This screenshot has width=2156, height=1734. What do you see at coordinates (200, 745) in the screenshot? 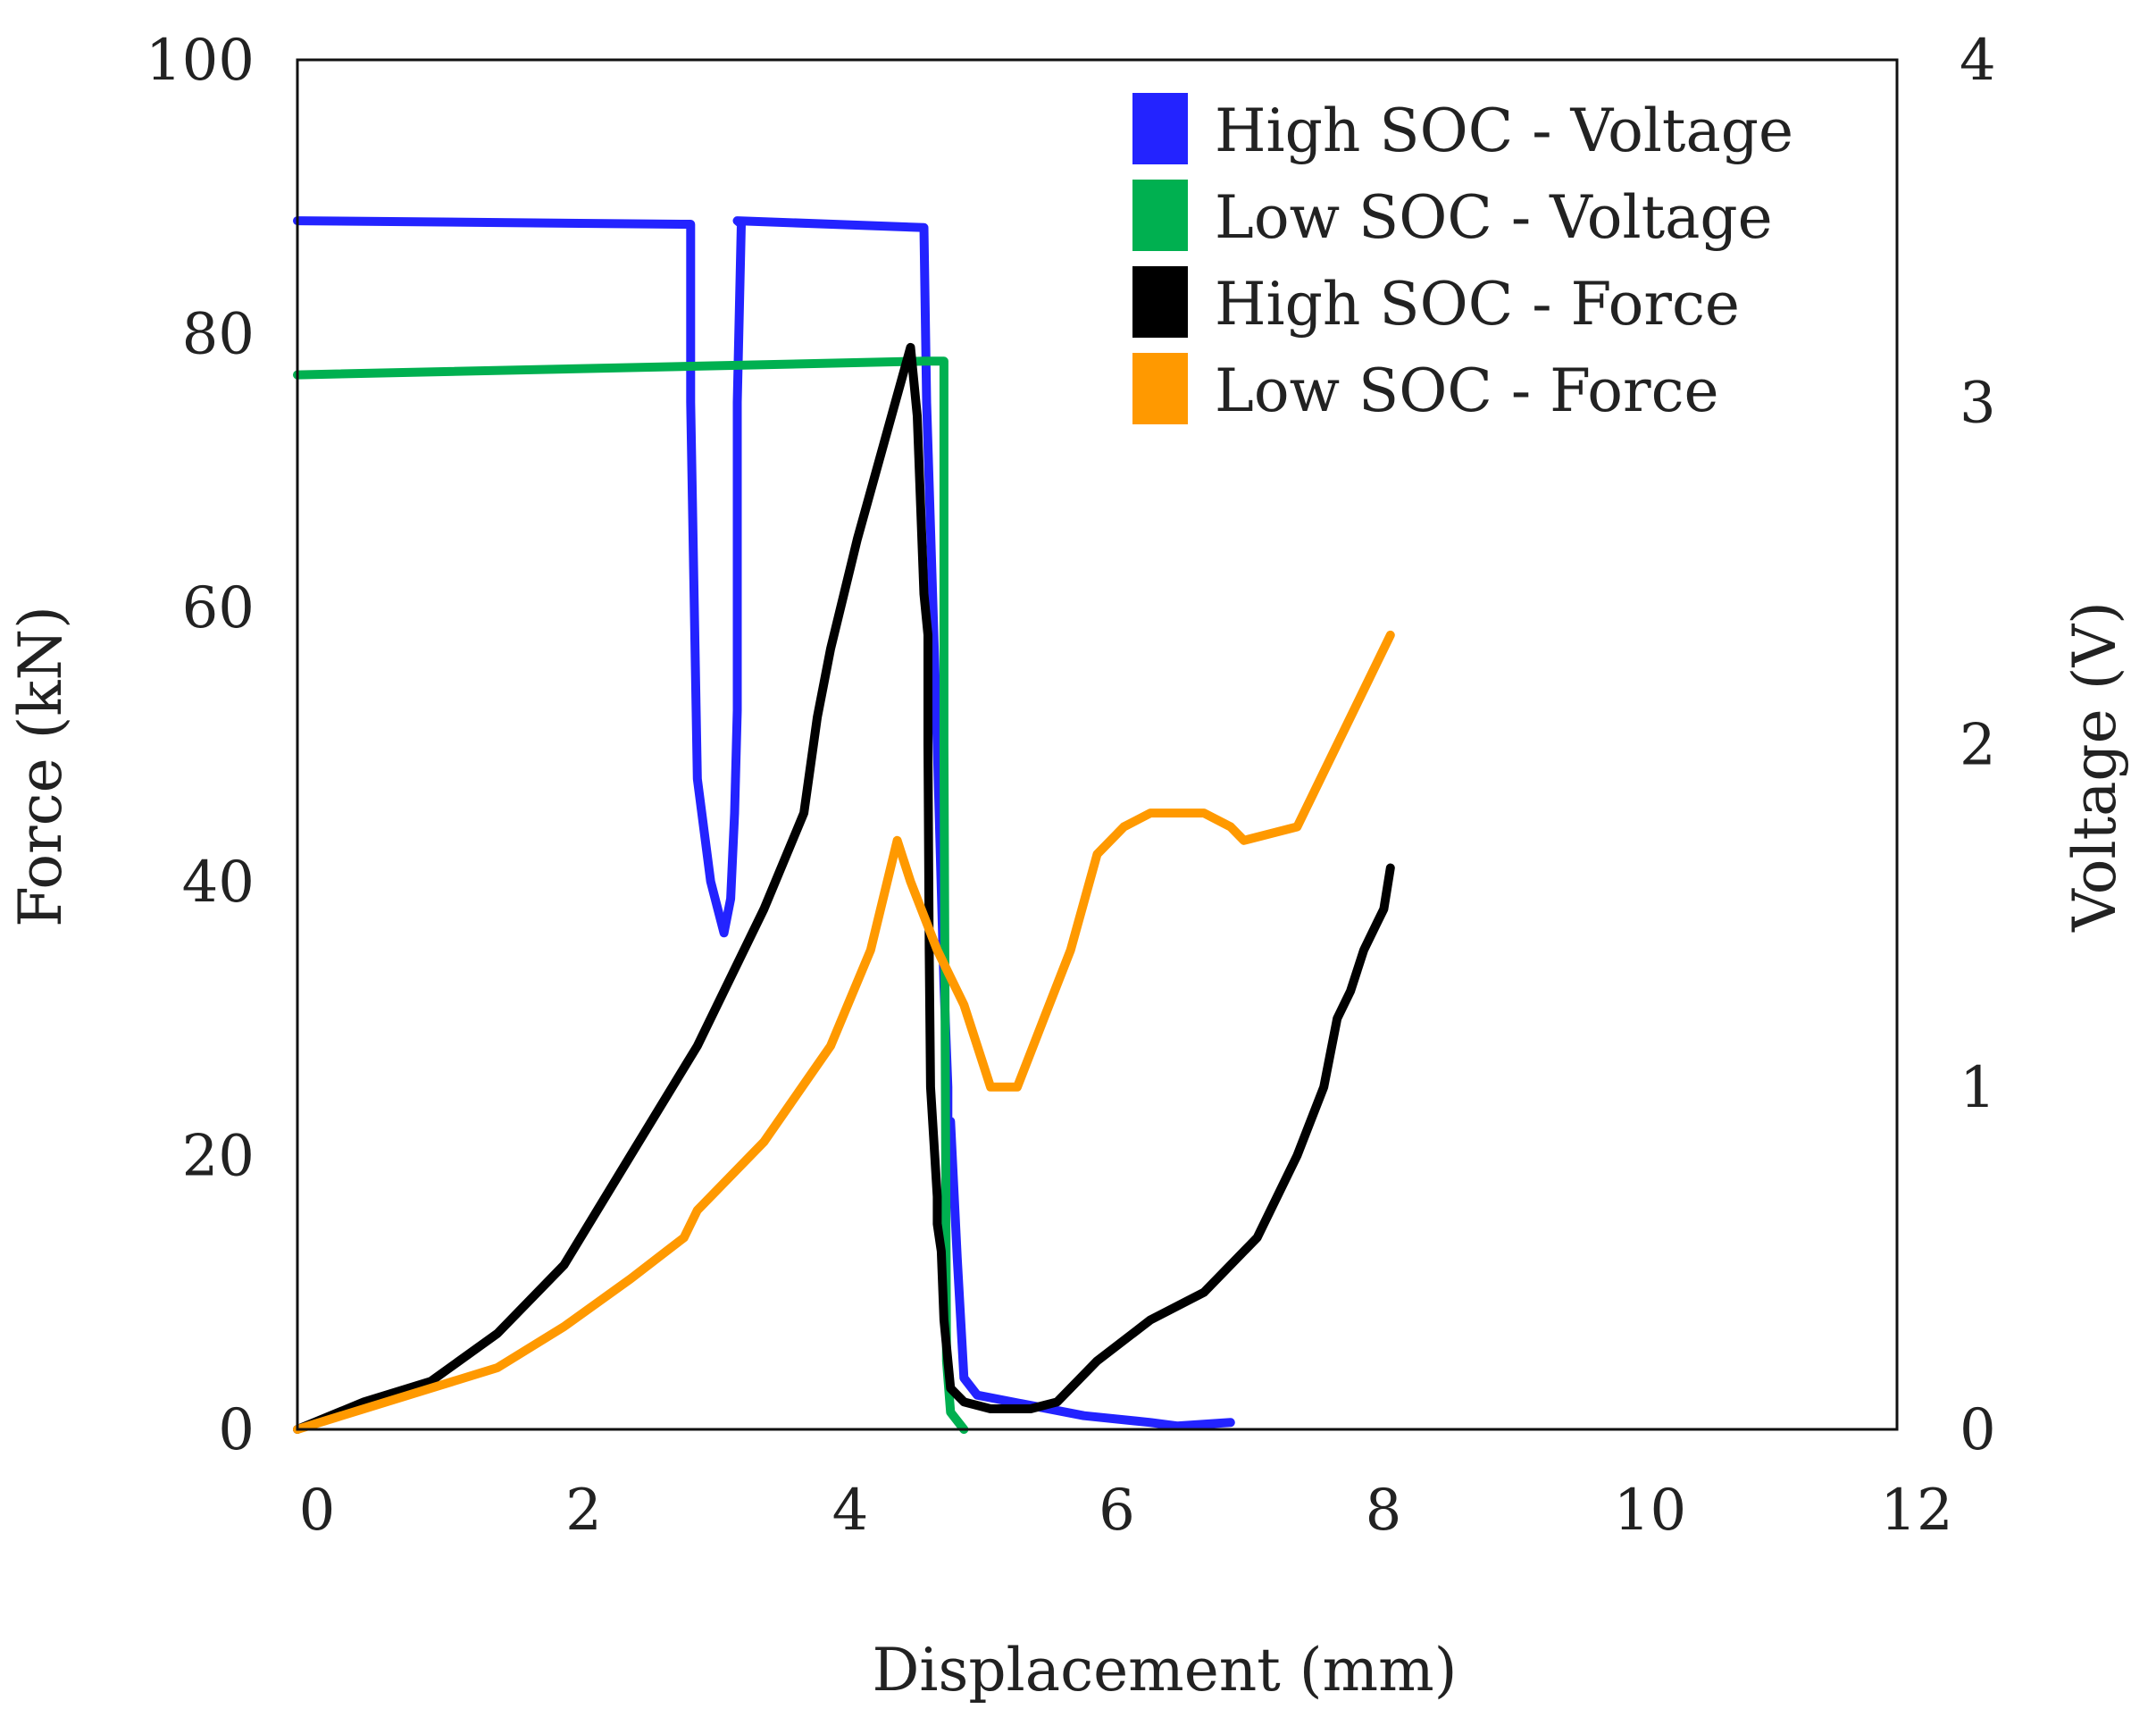
I see `left-axis-ticks: 0 20 40 60 80 100` at bounding box center [200, 745].